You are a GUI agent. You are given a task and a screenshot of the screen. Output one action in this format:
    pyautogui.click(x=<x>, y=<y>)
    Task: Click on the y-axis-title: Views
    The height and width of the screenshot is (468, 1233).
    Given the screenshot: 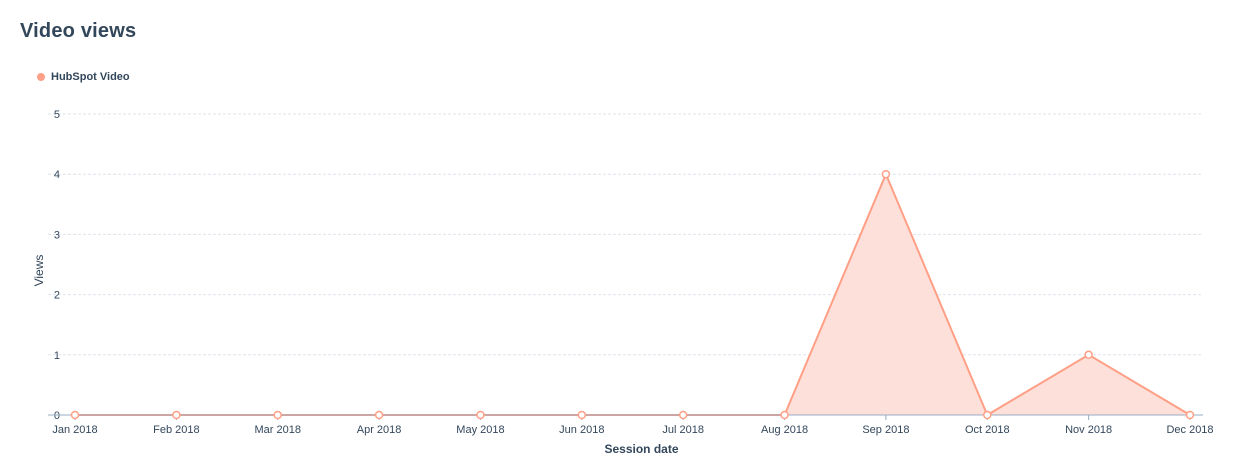 What is the action you would take?
    pyautogui.click(x=39, y=271)
    